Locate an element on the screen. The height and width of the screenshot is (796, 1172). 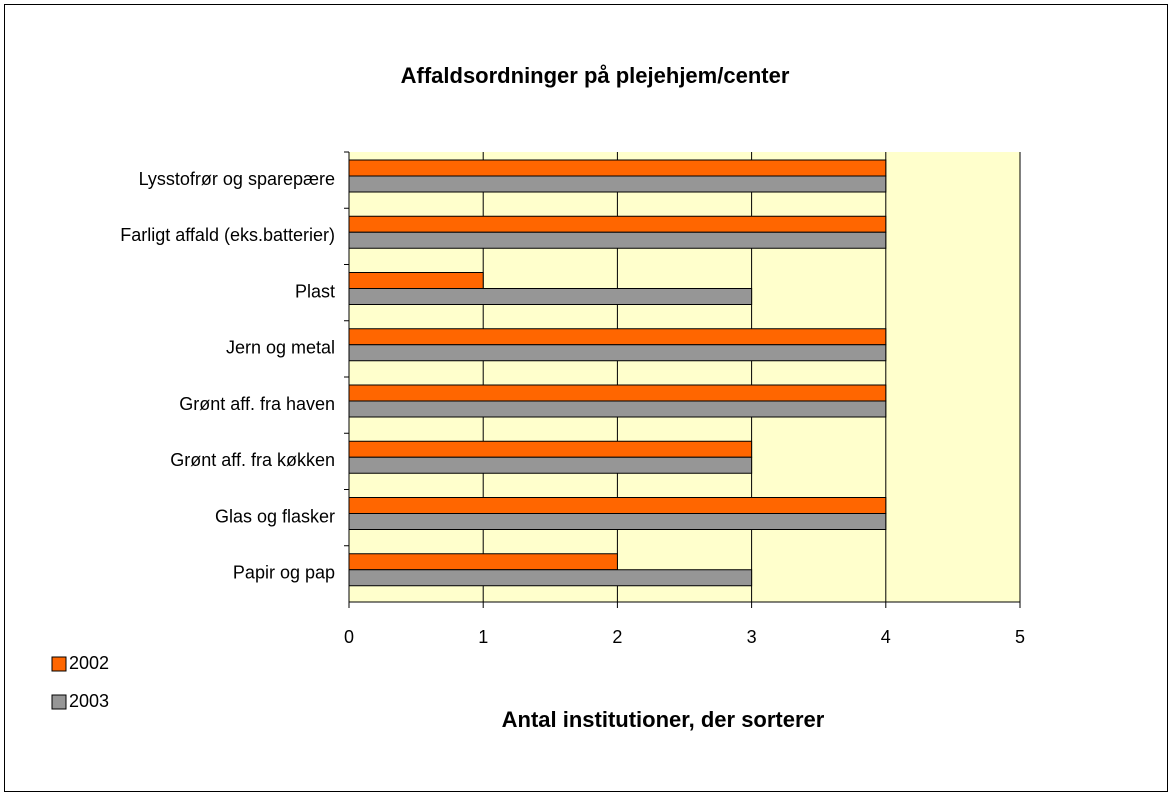
x-tick-label: 3 is located at coordinates (752, 637).